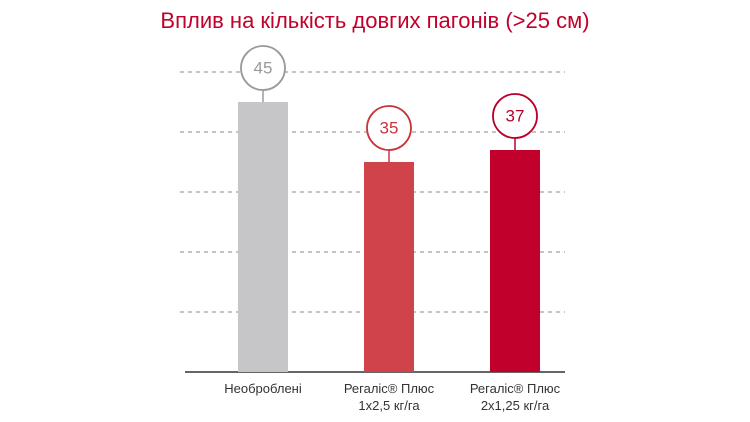 The width and height of the screenshot is (750, 422). Describe the element at coordinates (263, 388) in the screenshot. I see `x-tick-label: Необроблені` at that location.